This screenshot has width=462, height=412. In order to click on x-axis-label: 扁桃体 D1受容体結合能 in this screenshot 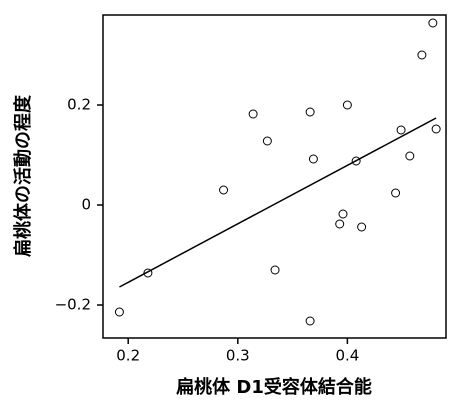, I will do `click(274, 387)`.